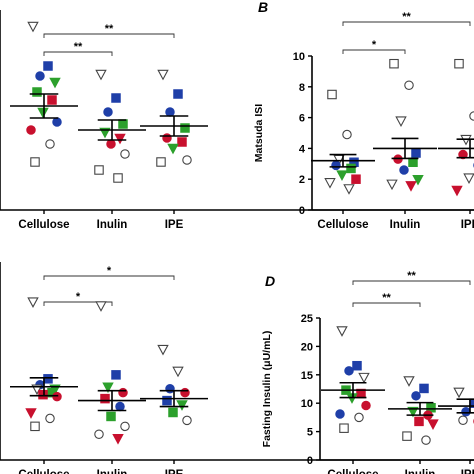 The height and width of the screenshot is (474, 474). Describe the element at coordinates (302, 88) in the screenshot. I see `y-tick-label: 8` at that location.